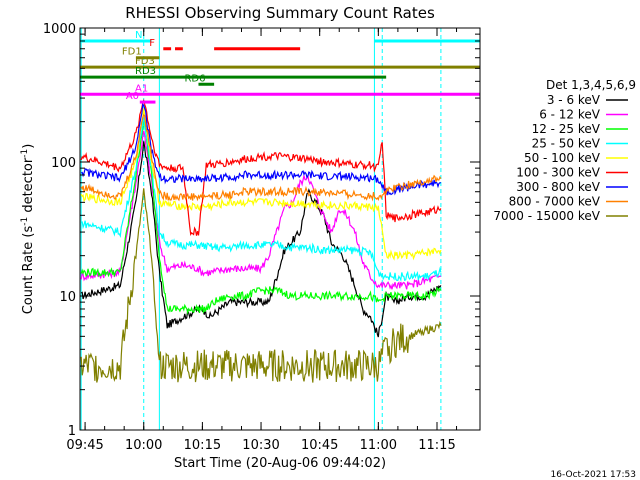 The image size is (640, 480). I want to click on legend-label-6: 300 - 800 keV, so click(558, 187).